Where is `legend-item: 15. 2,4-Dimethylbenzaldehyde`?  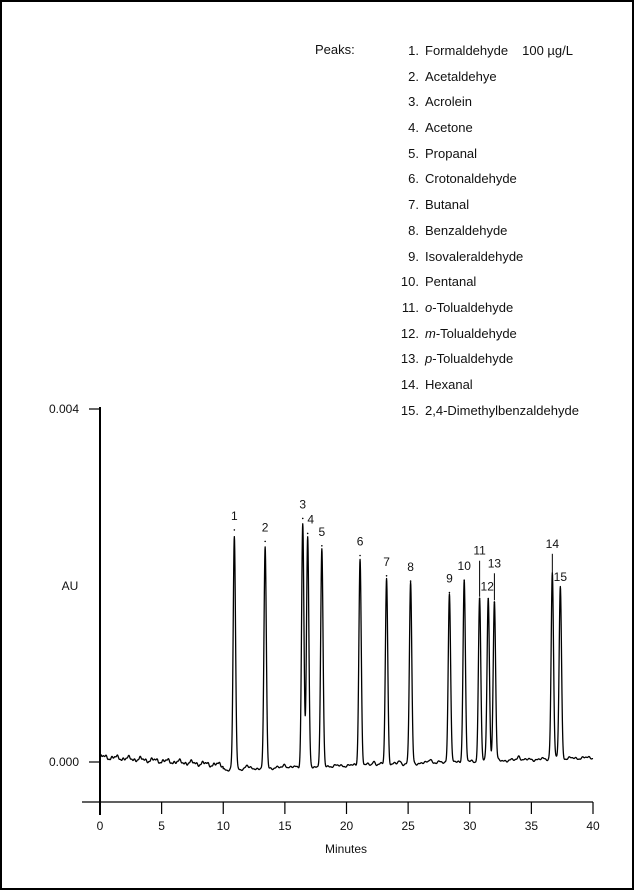
legend-item: 15. 2,4-Dimethylbenzaldehyde is located at coordinates (487, 415).